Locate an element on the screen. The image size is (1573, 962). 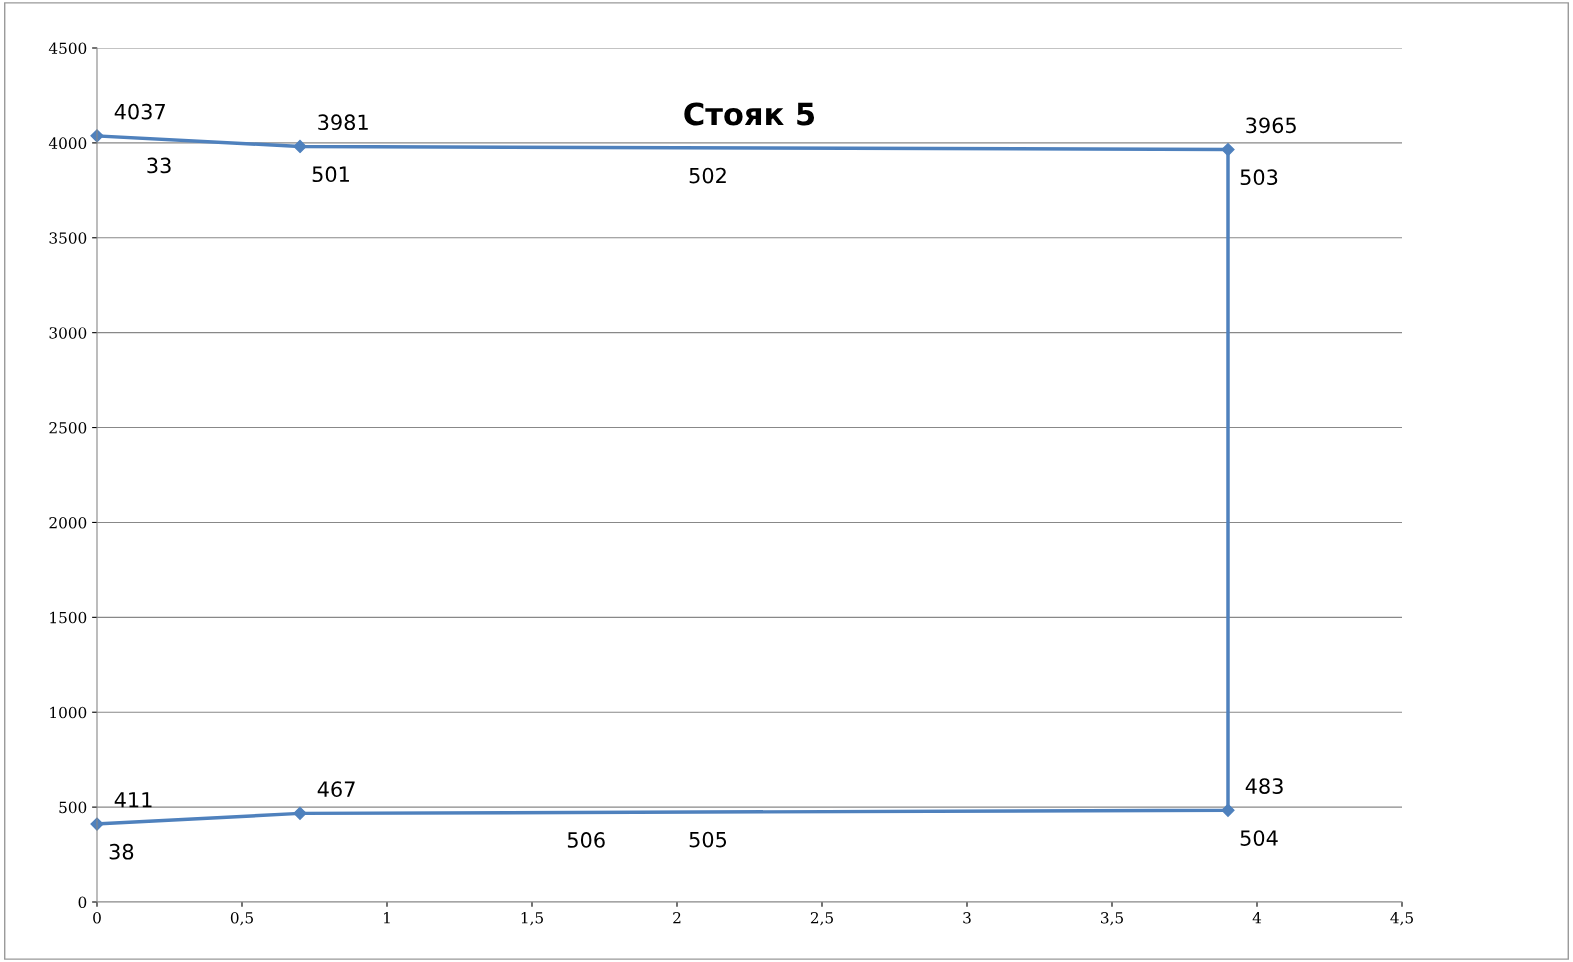
data-label: 467 is located at coordinates (336, 789).